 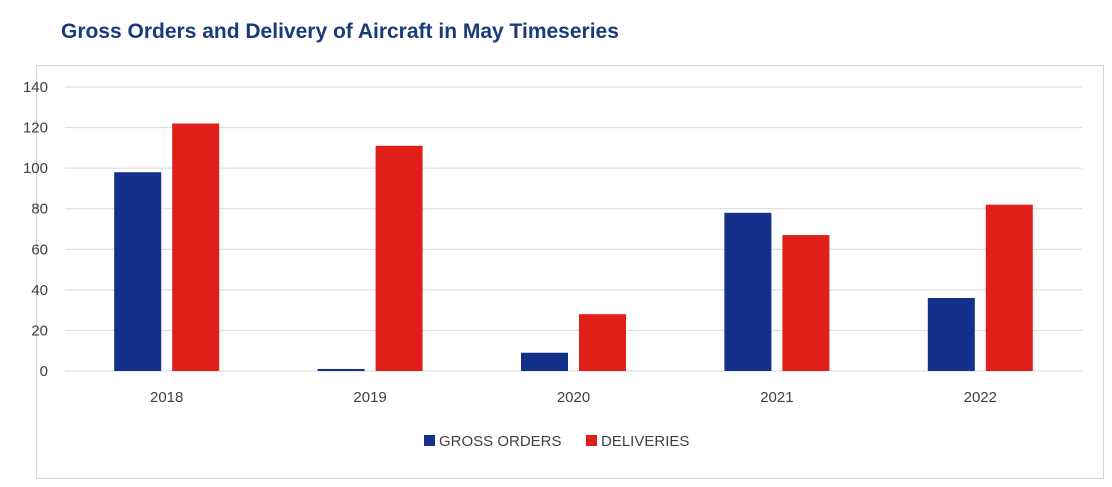 What do you see at coordinates (806, 303) in the screenshot?
I see `bar-deliveries-2021` at bounding box center [806, 303].